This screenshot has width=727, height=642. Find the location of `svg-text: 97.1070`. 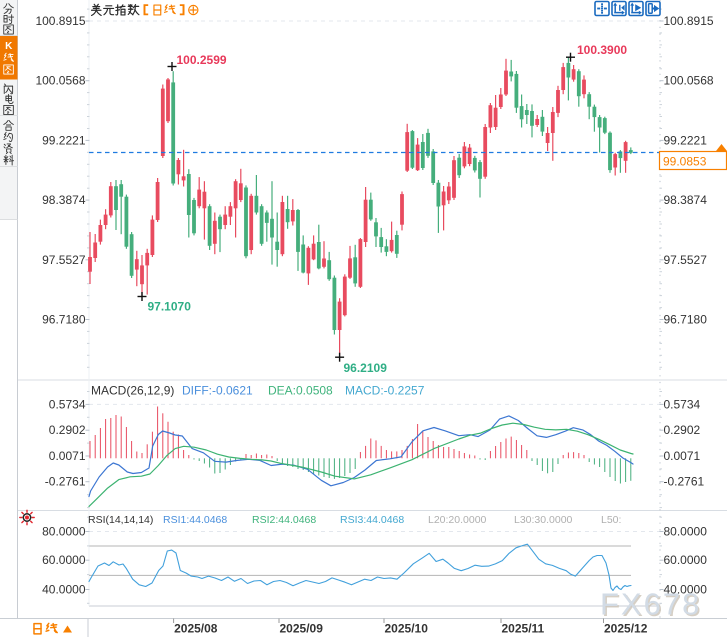

svg-text: 97.1070 is located at coordinates (170, 307).